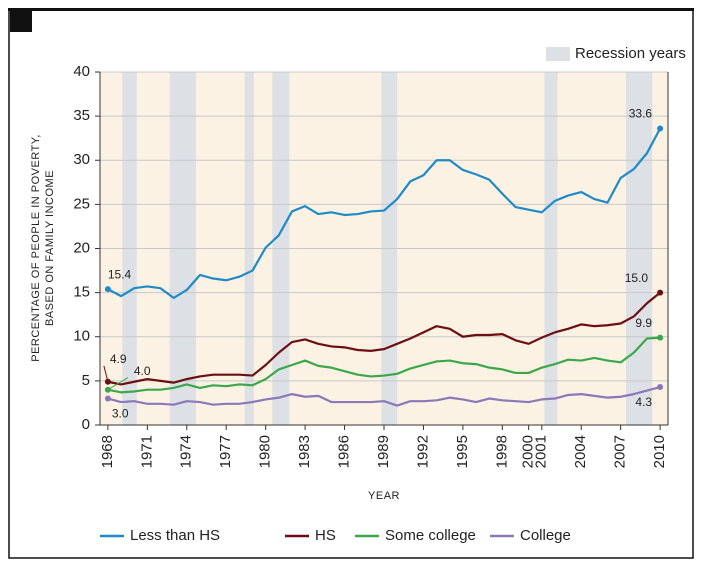 This screenshot has width=702, height=567. What do you see at coordinates (81, 71) in the screenshot?
I see `y-tick-label: 40` at bounding box center [81, 71].